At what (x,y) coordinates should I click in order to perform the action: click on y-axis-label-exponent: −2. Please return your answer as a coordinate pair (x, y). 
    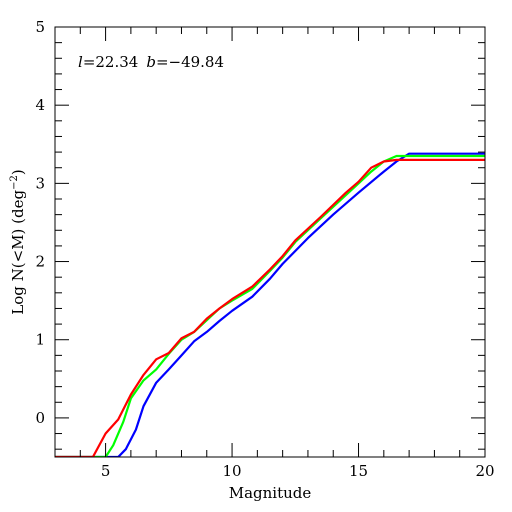
    Looking at the image, I should click on (14, 182).